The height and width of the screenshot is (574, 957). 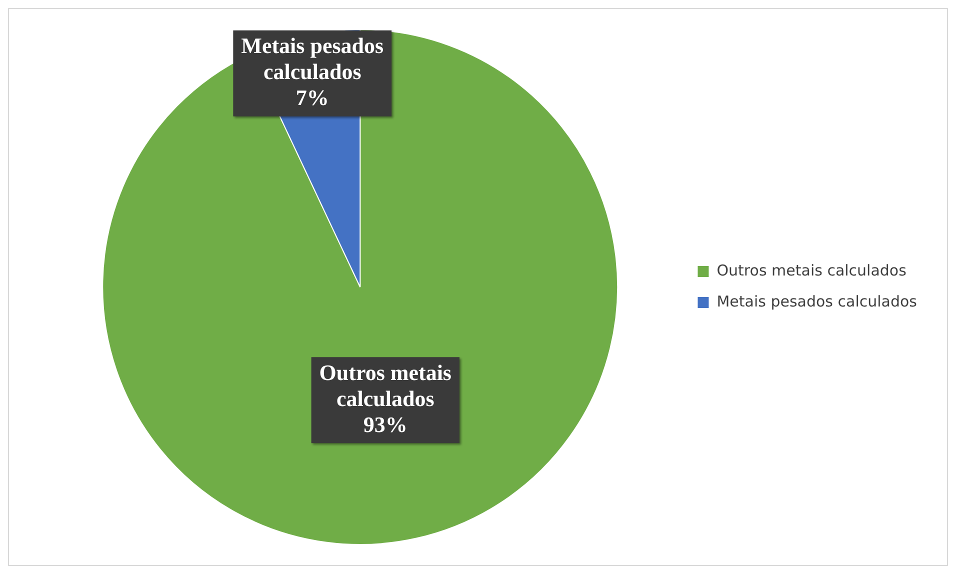 I want to click on slice-label: Outros metais calculados, so click(x=385, y=385).